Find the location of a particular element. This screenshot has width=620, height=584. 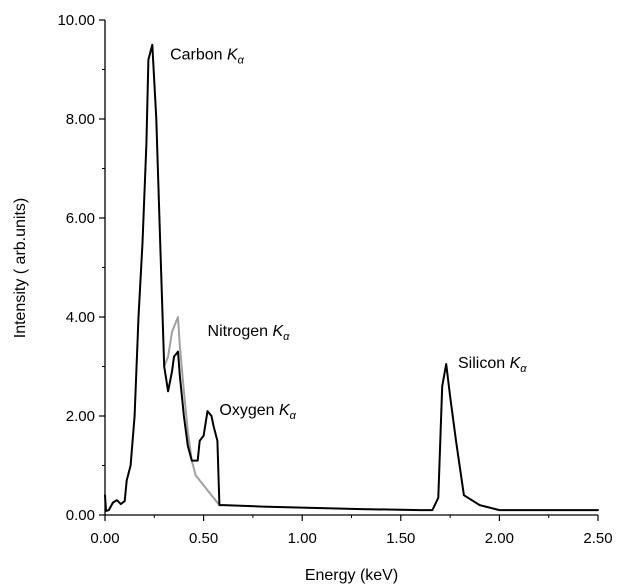

y-ticks: 0.00 2.00 4.00 6.00 8.00 10.00 is located at coordinates (81, 268).